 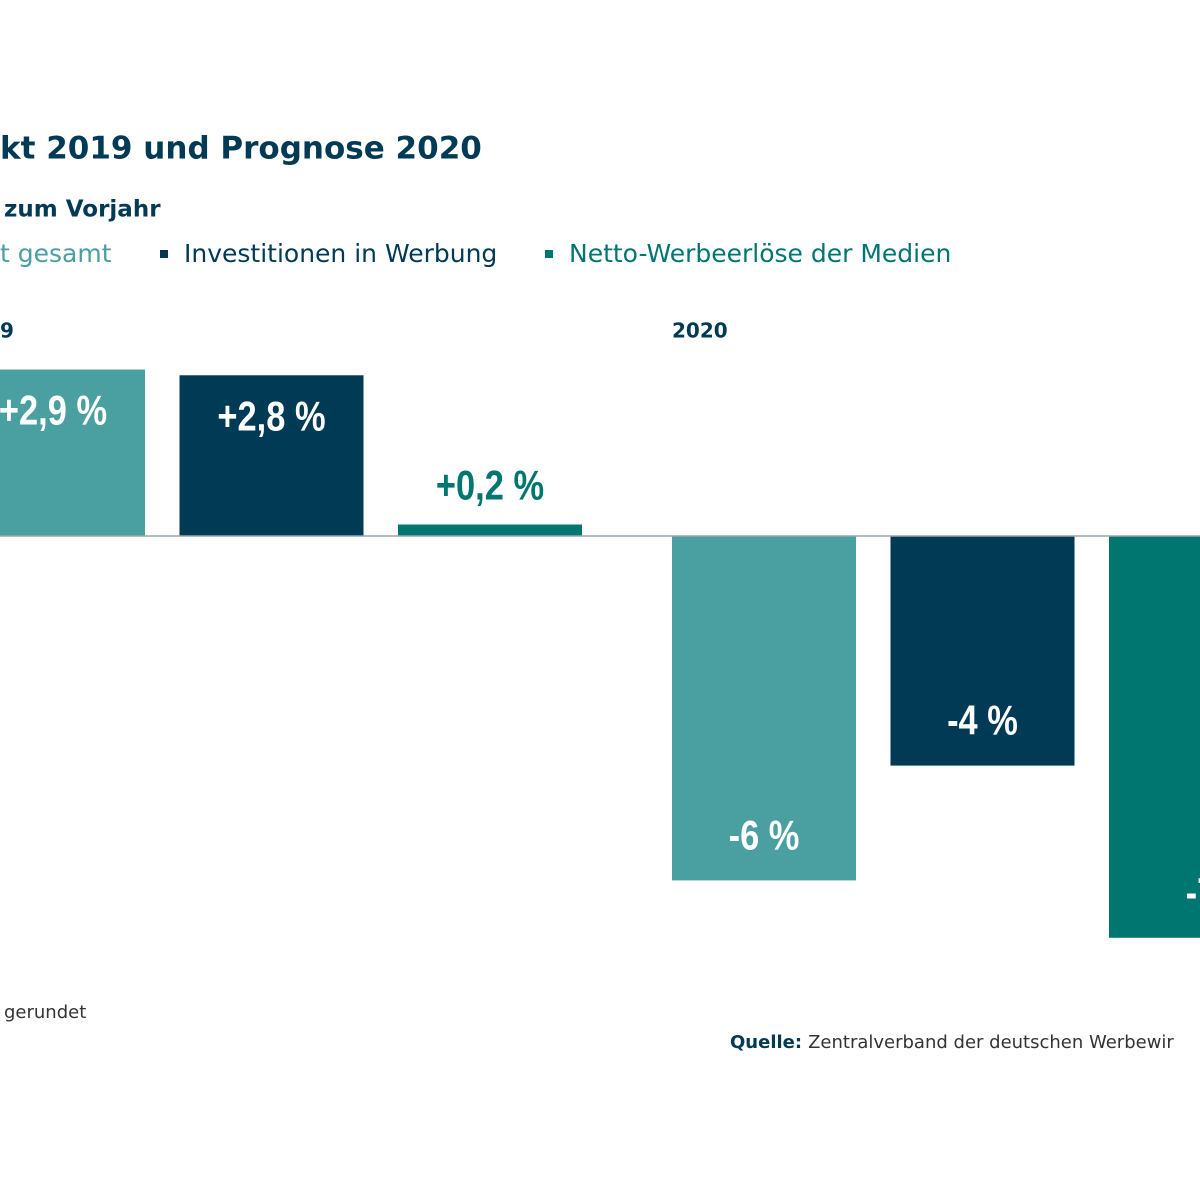 What do you see at coordinates (7, 331) in the screenshot?
I see `category-label: 9` at bounding box center [7, 331].